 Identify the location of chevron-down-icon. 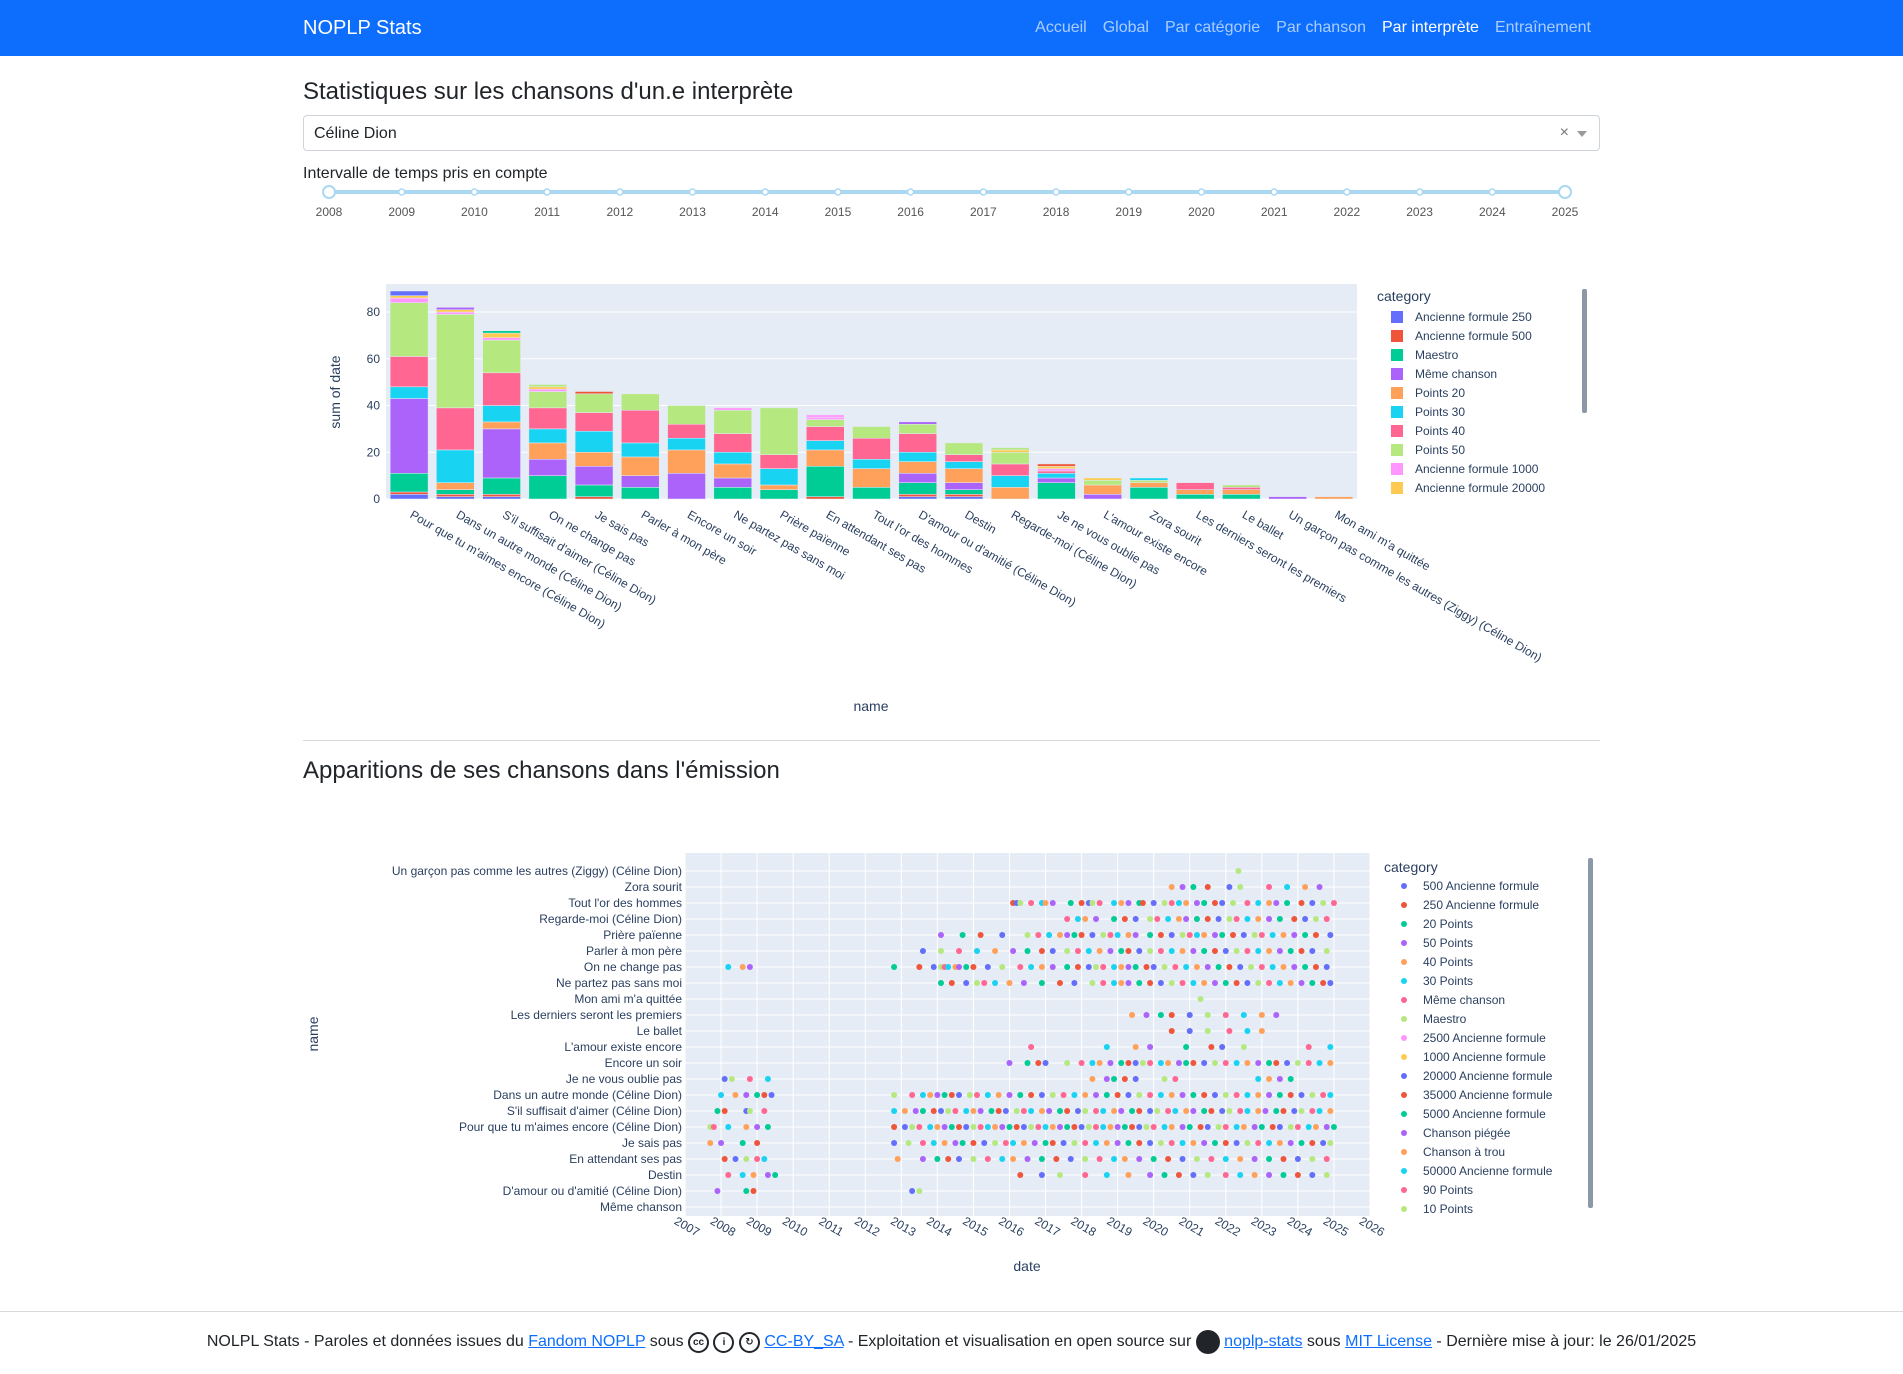
(1582, 134).